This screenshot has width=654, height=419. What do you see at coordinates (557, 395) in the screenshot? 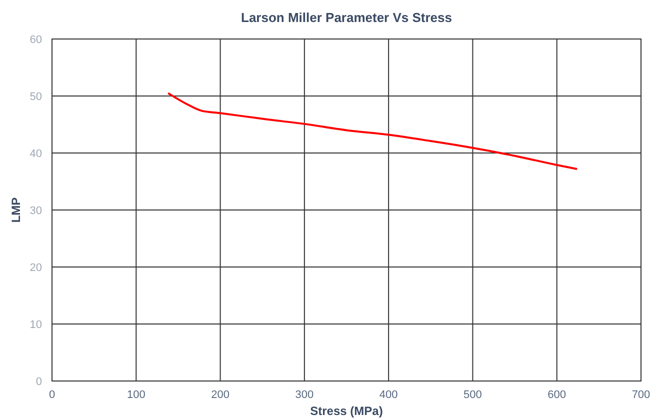
I see `x-tick-label: 600` at bounding box center [557, 395].